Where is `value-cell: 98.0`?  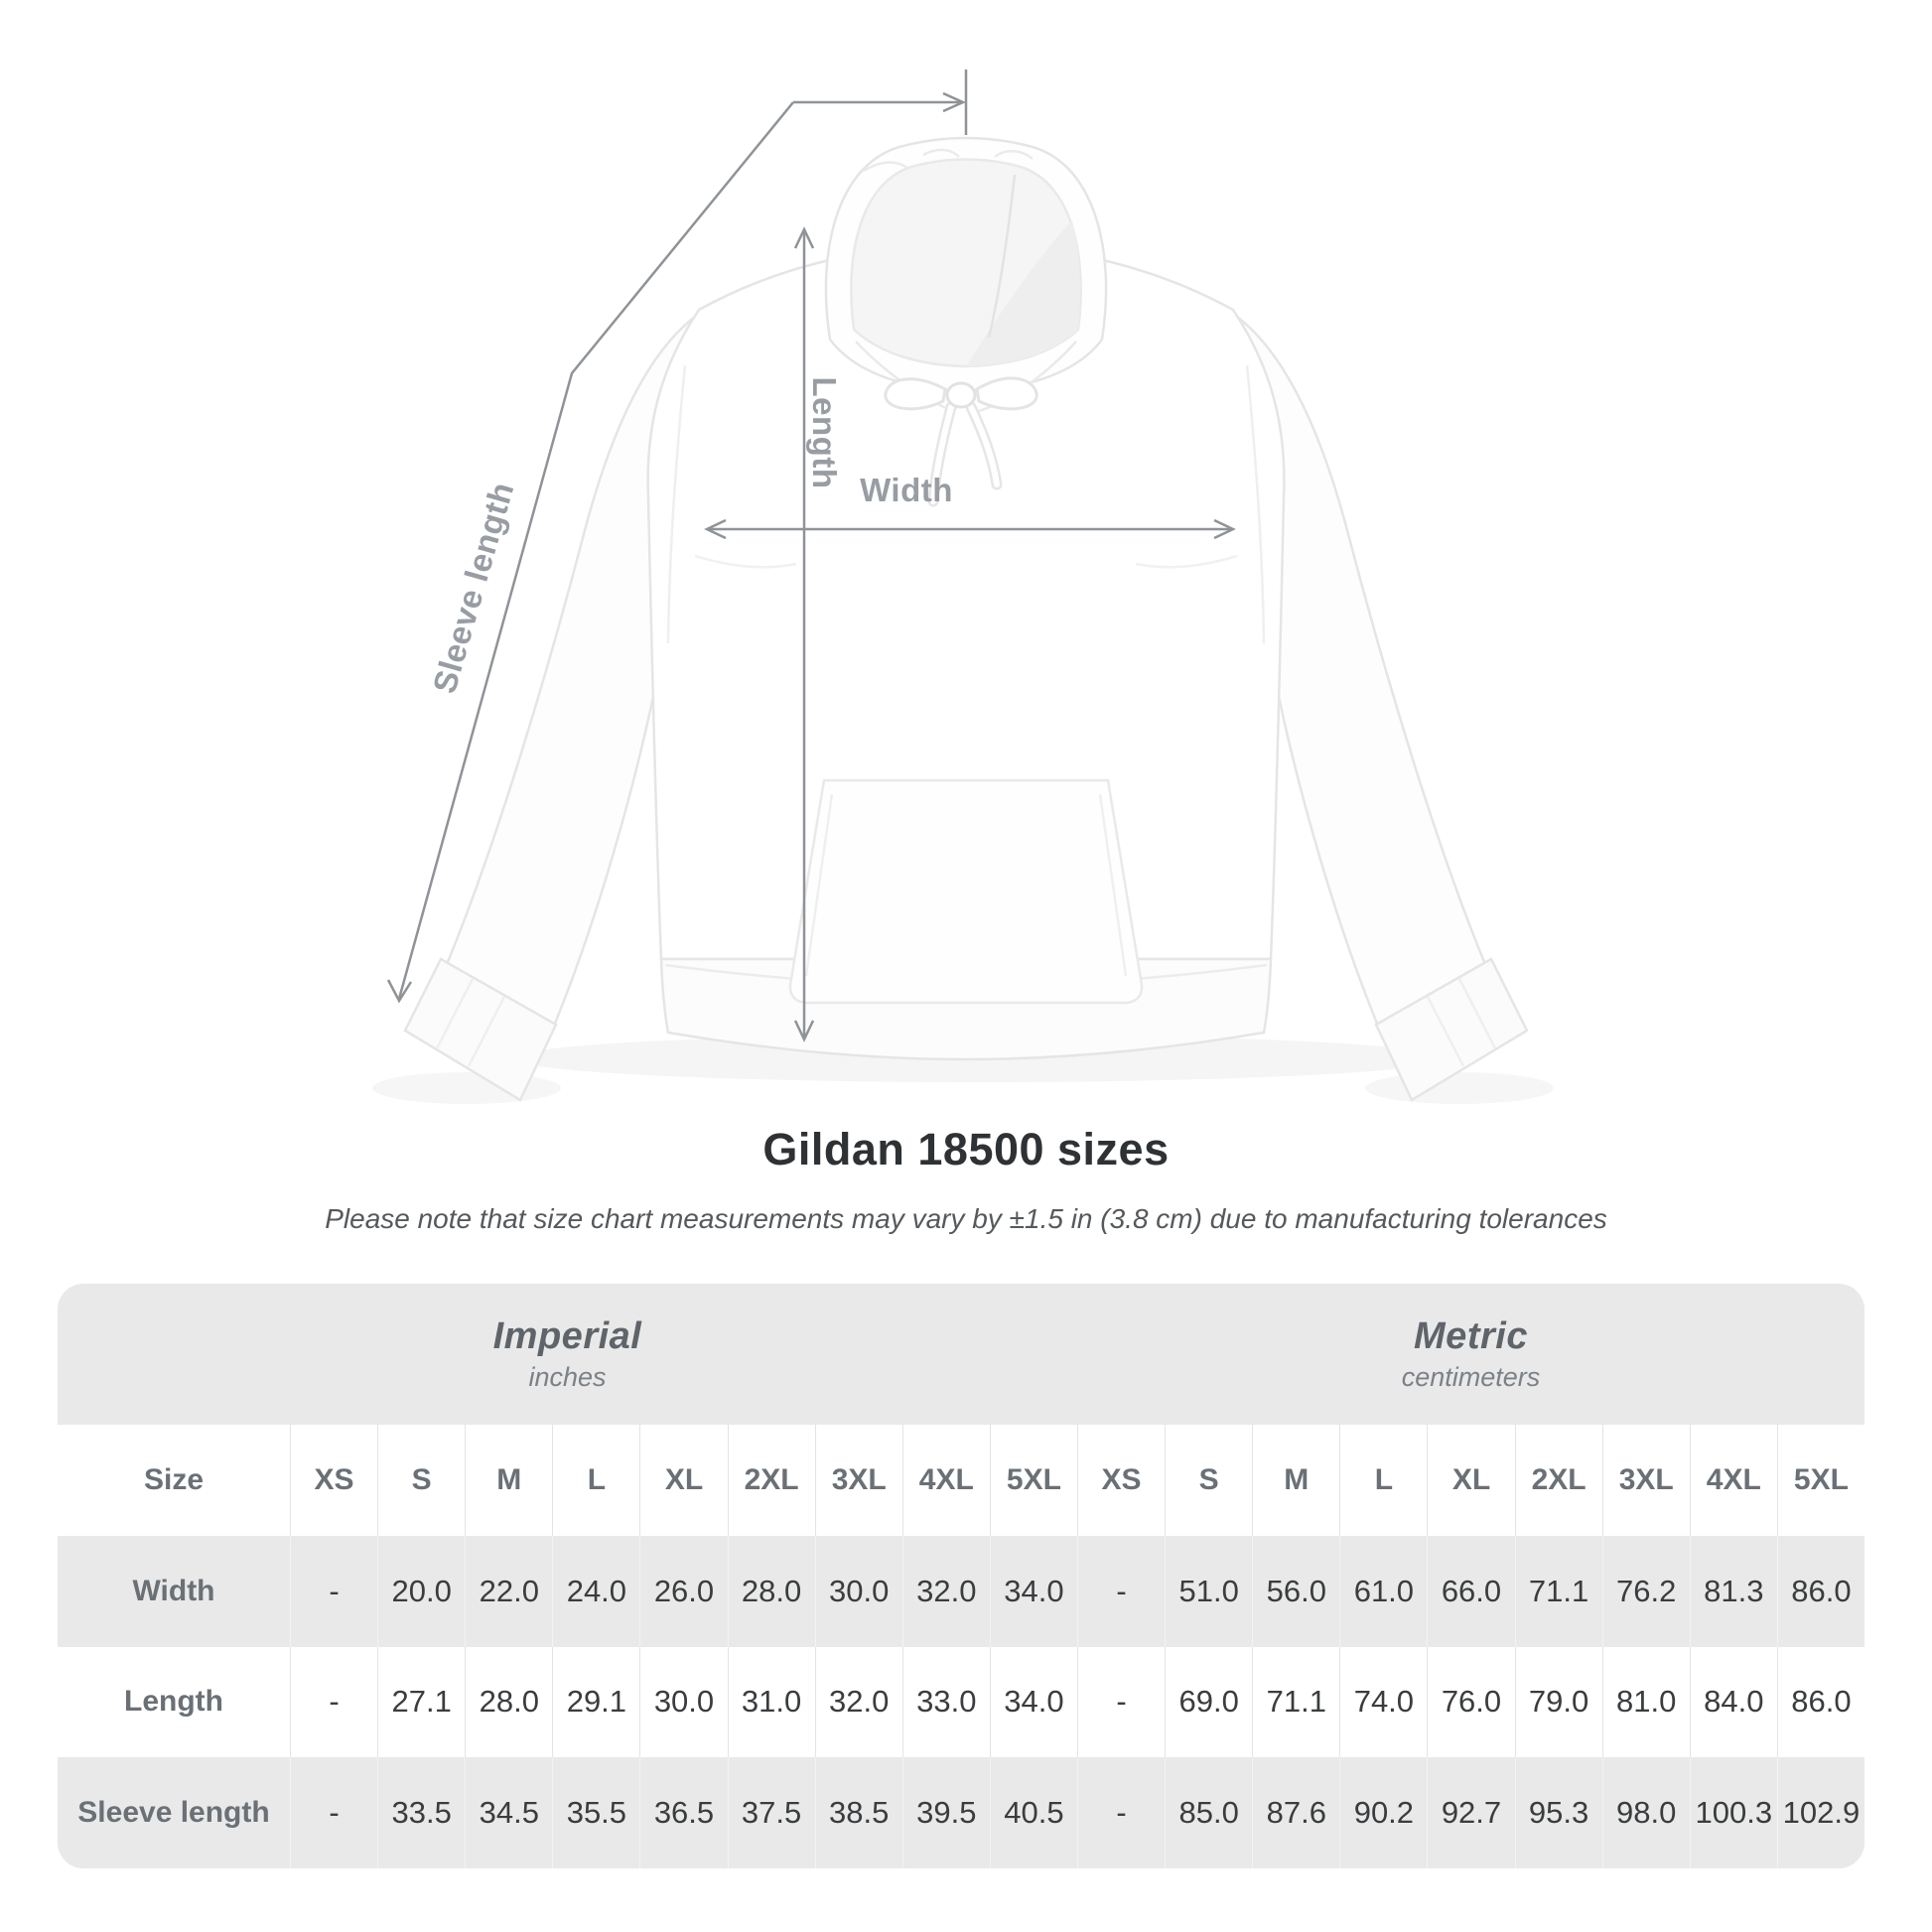 value-cell: 98.0 is located at coordinates (1645, 1812).